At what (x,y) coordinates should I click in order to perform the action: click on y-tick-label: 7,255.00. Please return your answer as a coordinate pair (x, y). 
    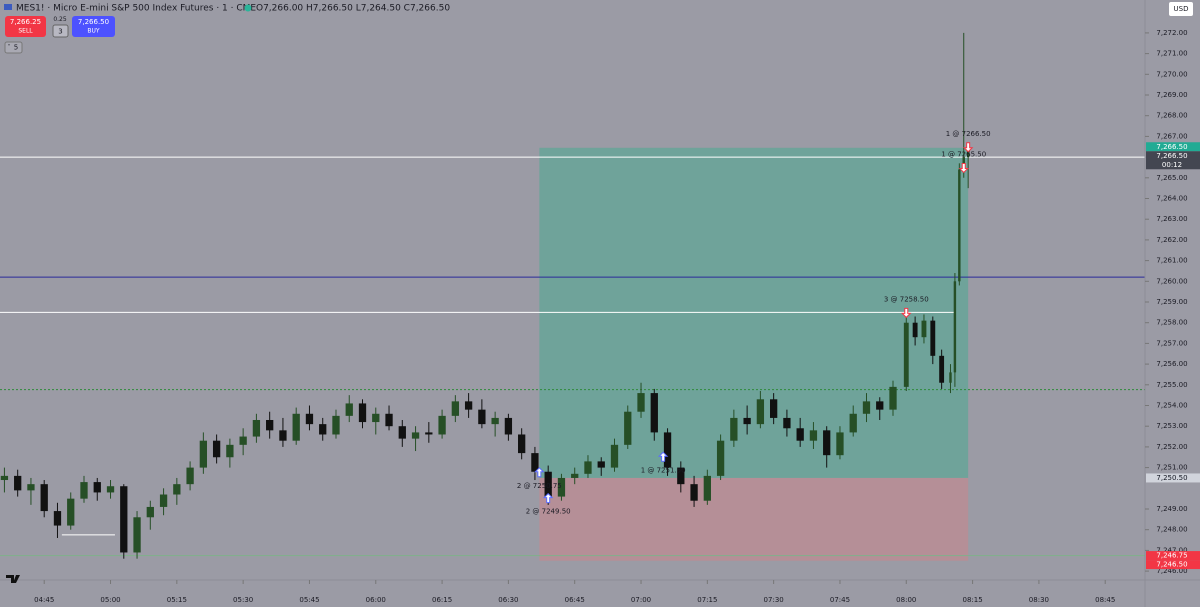
    Looking at the image, I should click on (1171, 385).